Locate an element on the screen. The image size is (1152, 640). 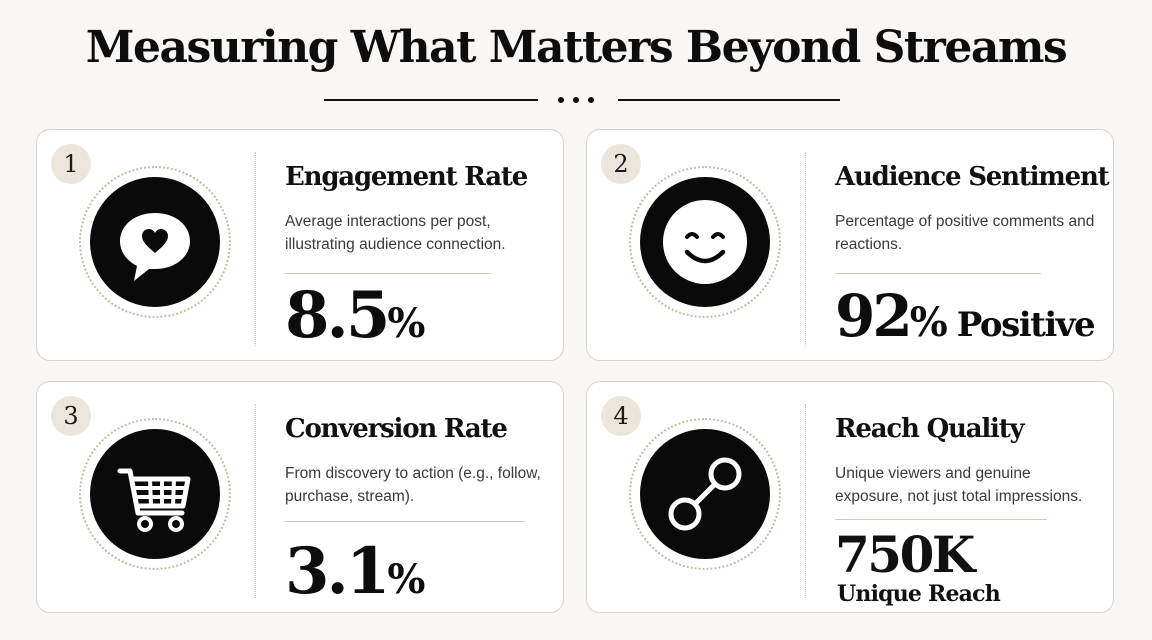
connection-link-icon is located at coordinates (705, 494).